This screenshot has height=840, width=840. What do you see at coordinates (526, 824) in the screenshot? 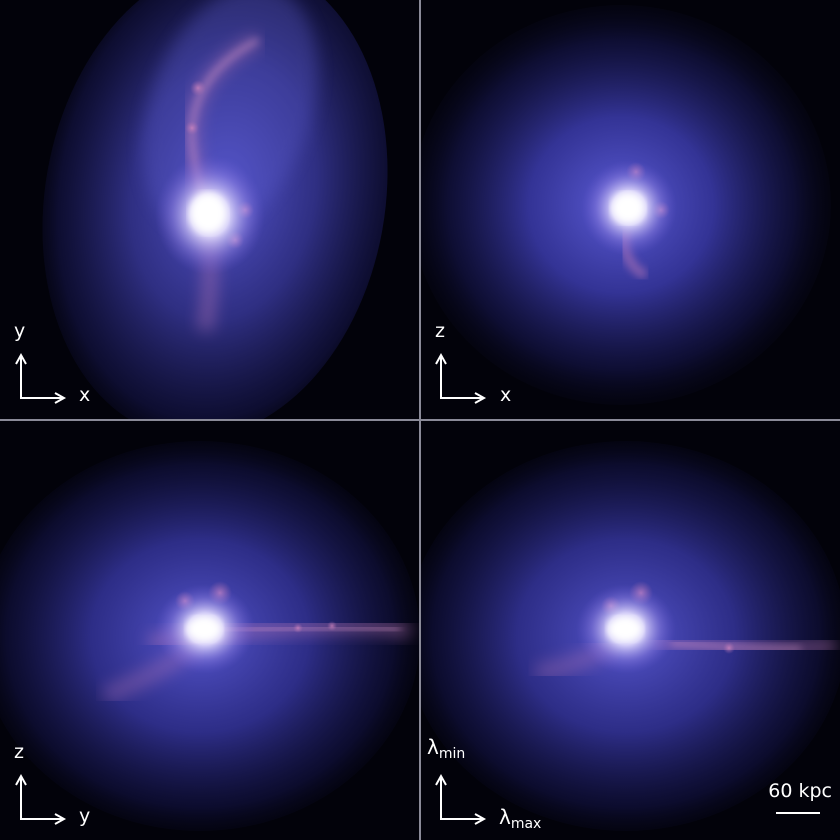
I see `axis-label-subscript: max` at bounding box center [526, 824].